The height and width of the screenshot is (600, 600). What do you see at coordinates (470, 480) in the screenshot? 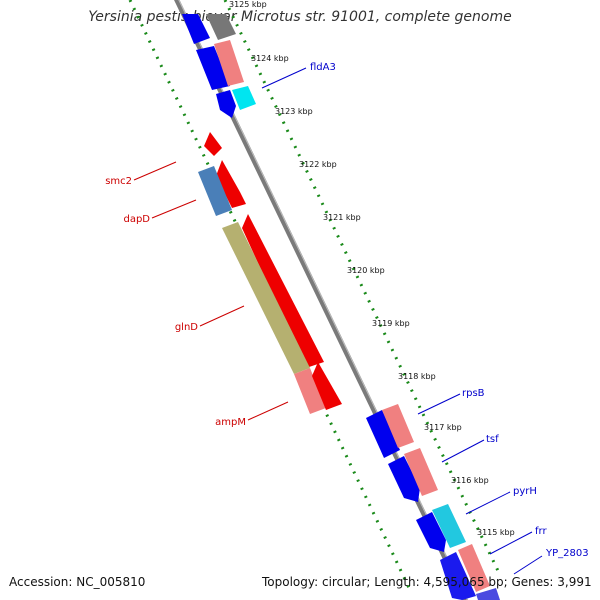
I see `tick-label: 3116 kbp` at bounding box center [470, 480].